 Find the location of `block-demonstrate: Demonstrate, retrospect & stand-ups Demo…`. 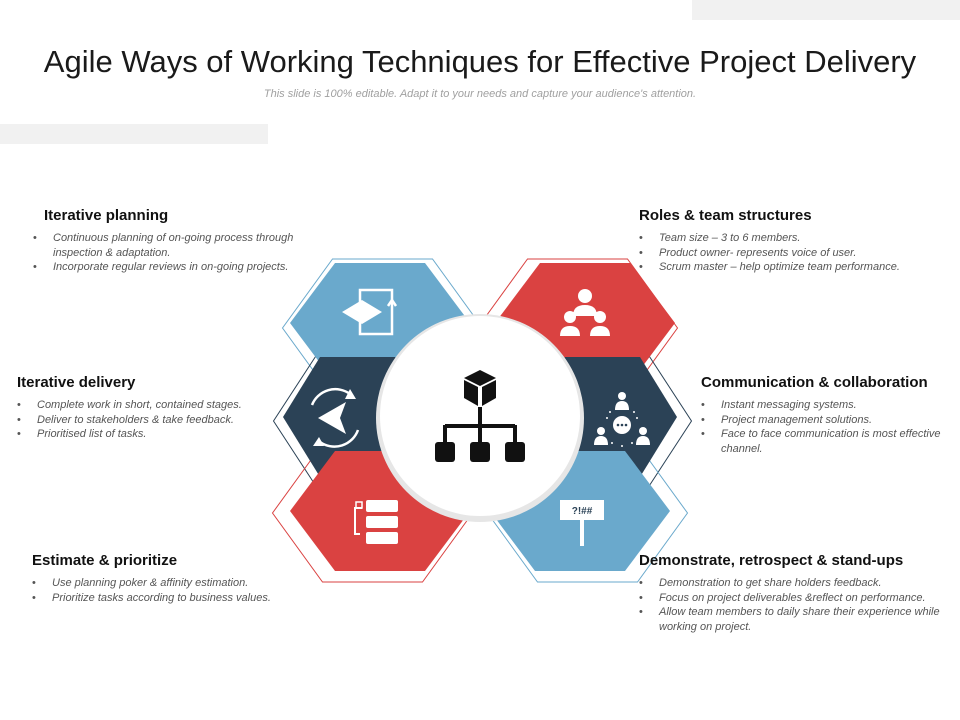

block-demonstrate: Demonstrate, retrospect & stand-ups Demo… is located at coordinates (795, 593).